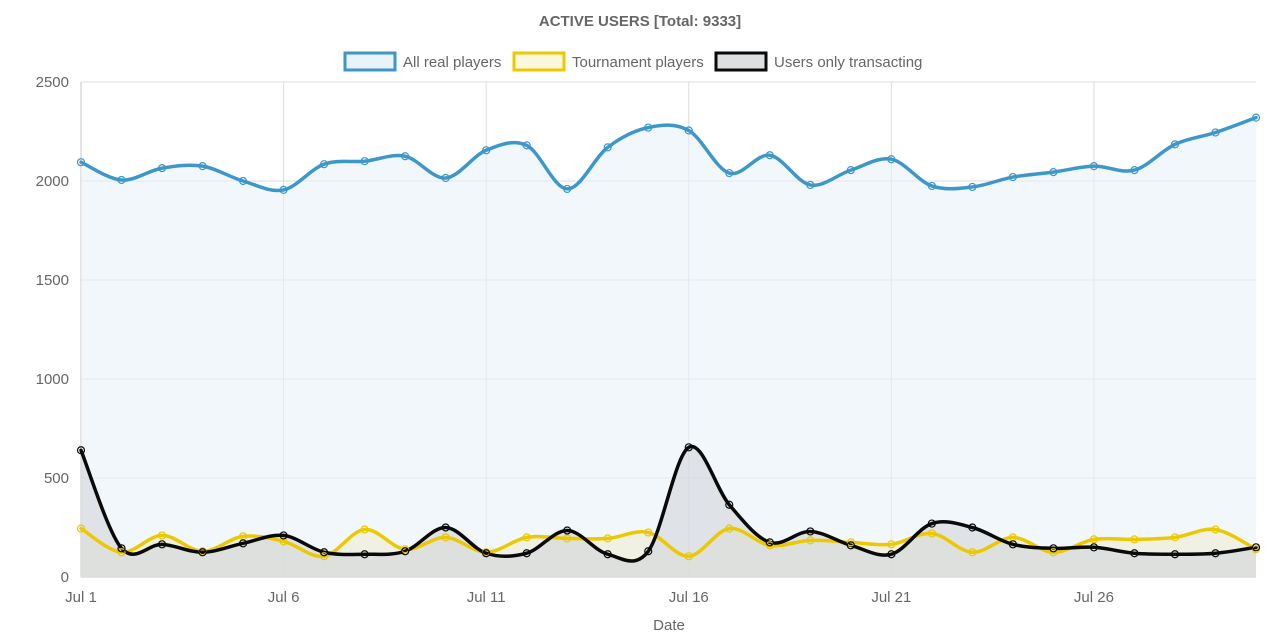 The image size is (1280, 640). I want to click on y-tick-label: 1000, so click(52, 379).